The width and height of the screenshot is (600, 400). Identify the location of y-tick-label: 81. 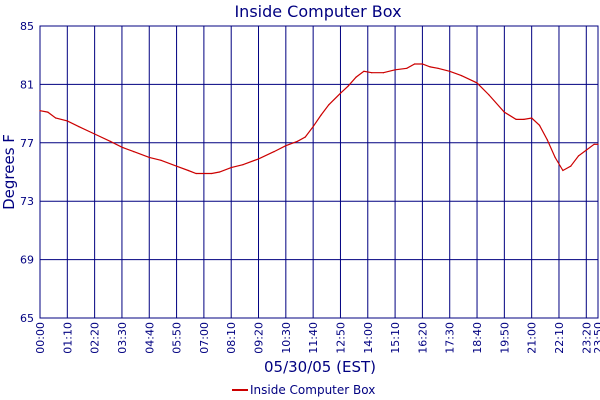
(27, 84).